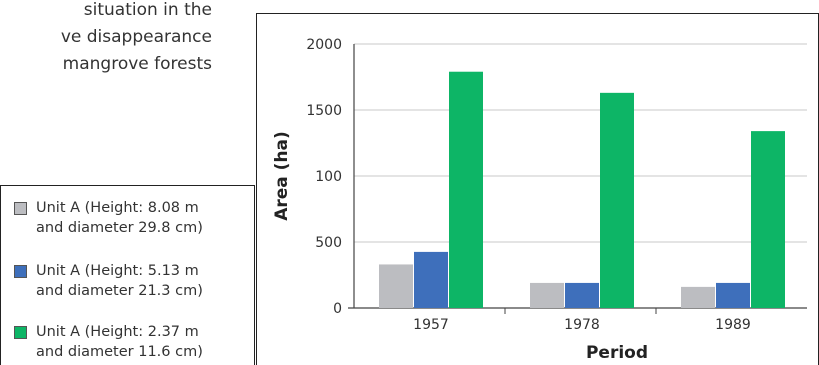 The width and height of the screenshot is (819, 365). I want to click on y-tick-label: 0, so click(337, 309).